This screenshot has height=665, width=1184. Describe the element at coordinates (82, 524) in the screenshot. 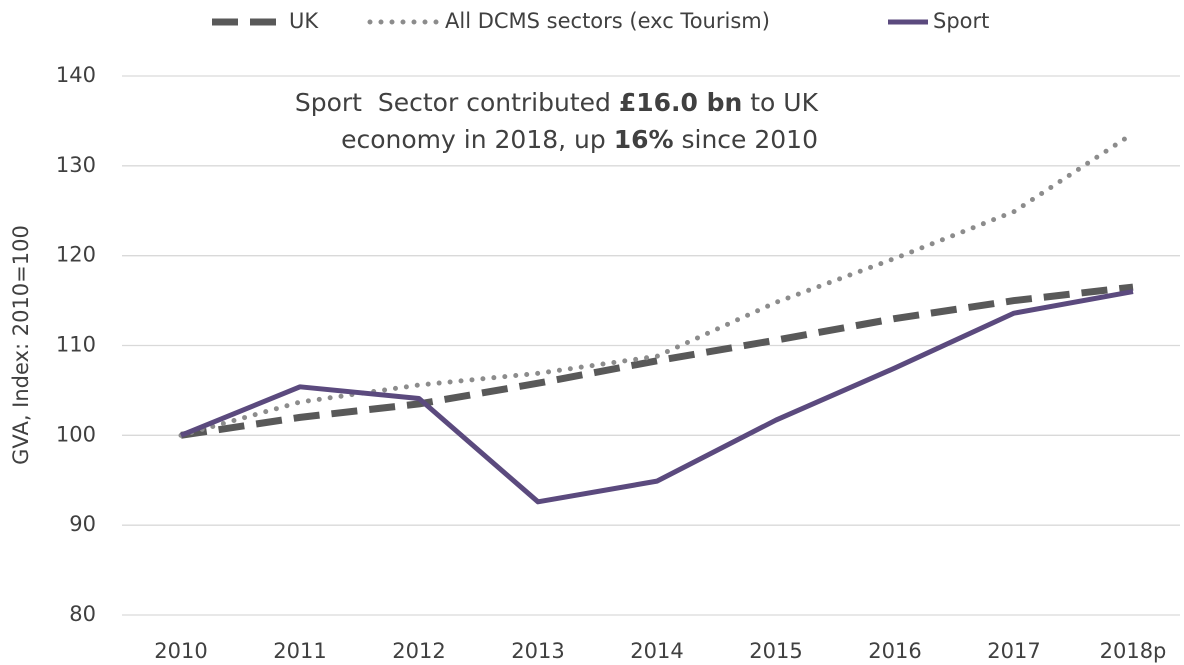

I see `y-tick-label: 90` at that location.